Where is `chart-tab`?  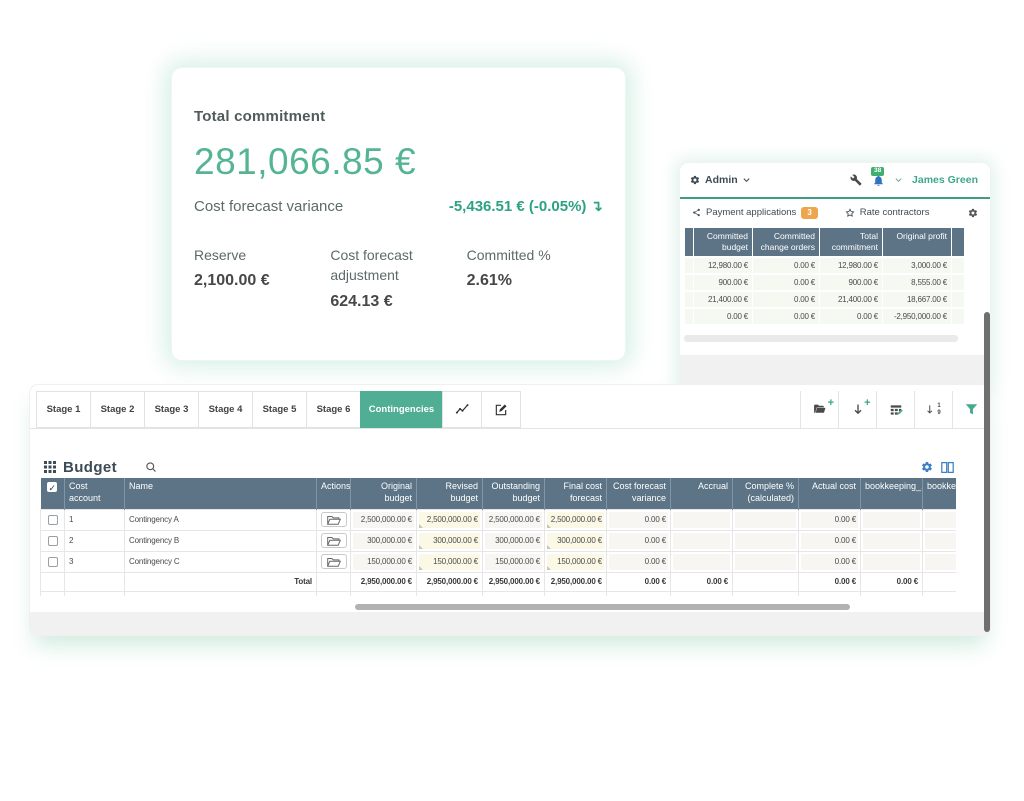 chart-tab is located at coordinates (462, 409).